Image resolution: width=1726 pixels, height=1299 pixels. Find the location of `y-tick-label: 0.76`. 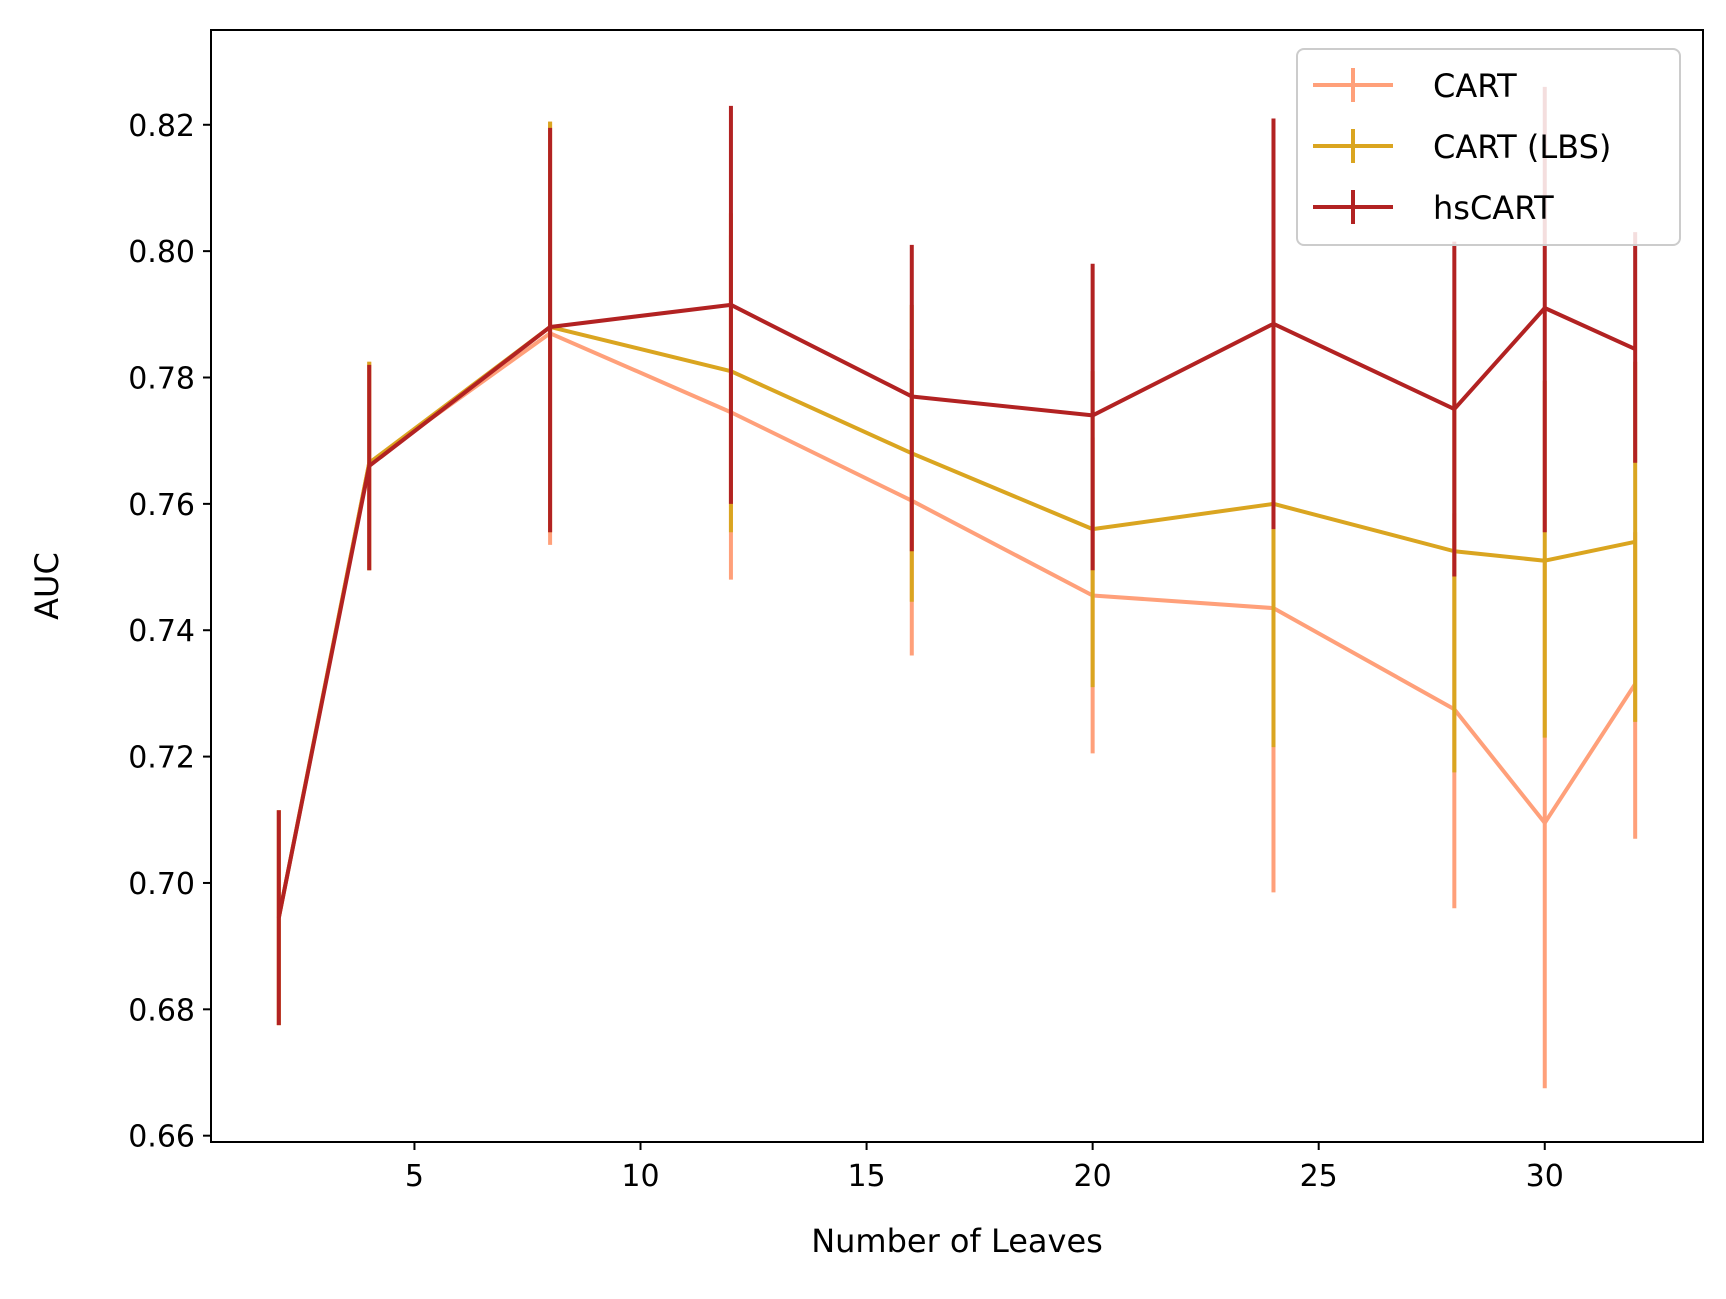

y-tick-label: 0.76 is located at coordinates (161, 505).